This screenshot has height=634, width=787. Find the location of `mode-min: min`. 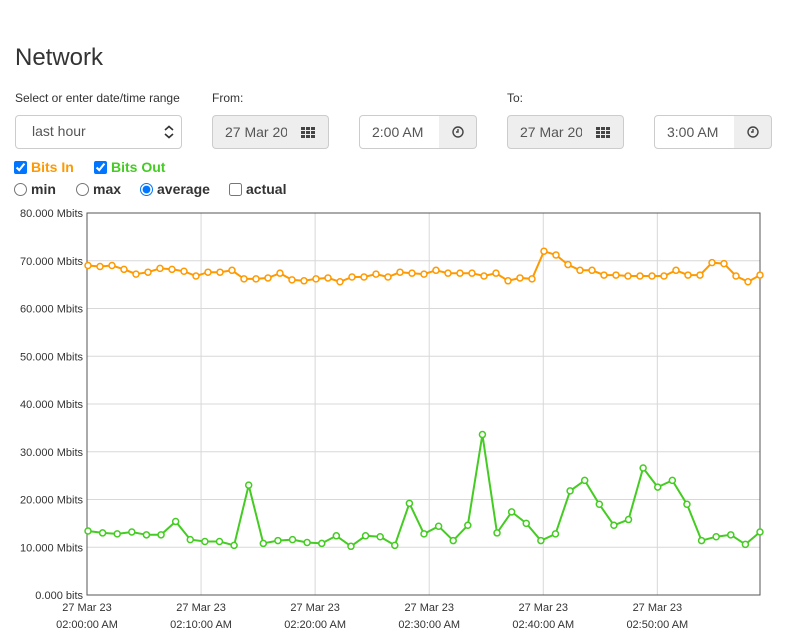

mode-min: min is located at coordinates (35, 189).